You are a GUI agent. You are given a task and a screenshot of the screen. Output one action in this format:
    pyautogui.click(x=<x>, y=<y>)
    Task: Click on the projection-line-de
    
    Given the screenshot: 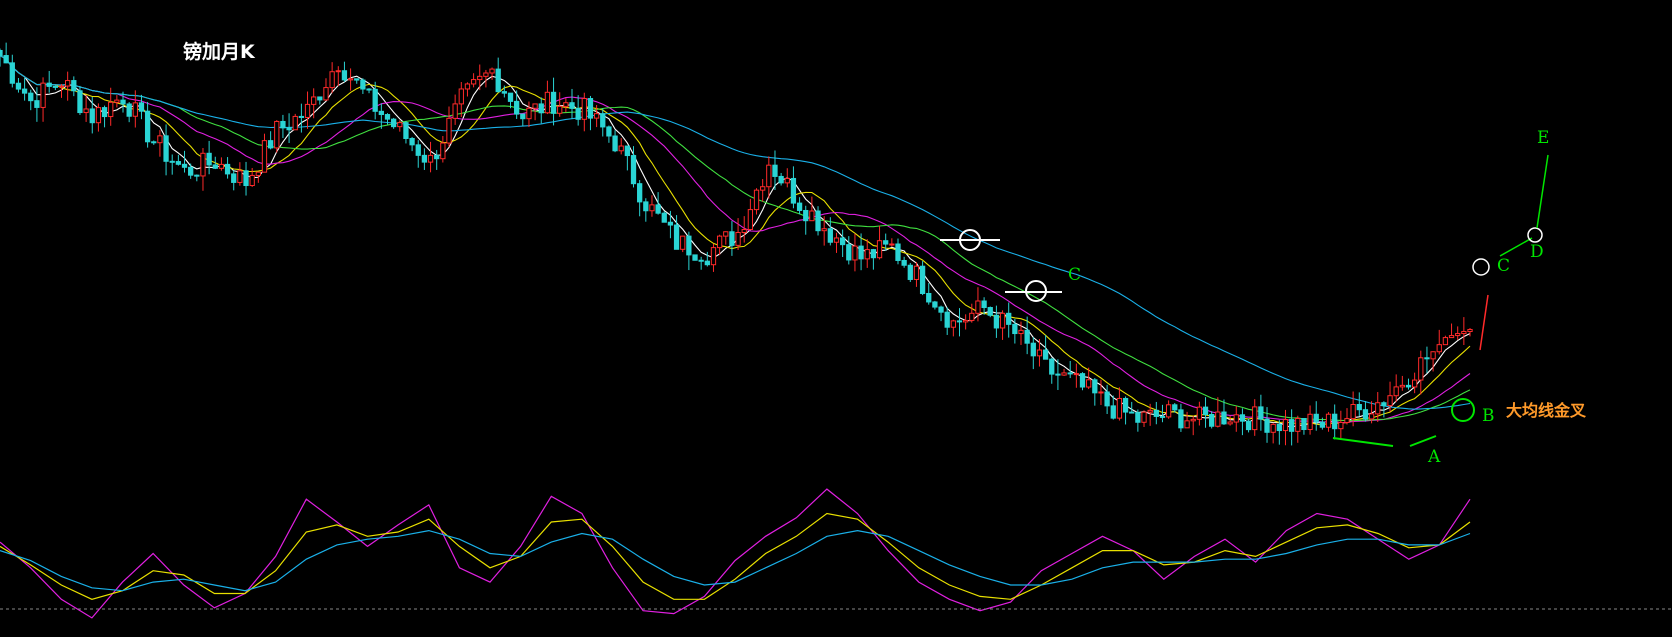 What is the action you would take?
    pyautogui.click(x=1542, y=191)
    